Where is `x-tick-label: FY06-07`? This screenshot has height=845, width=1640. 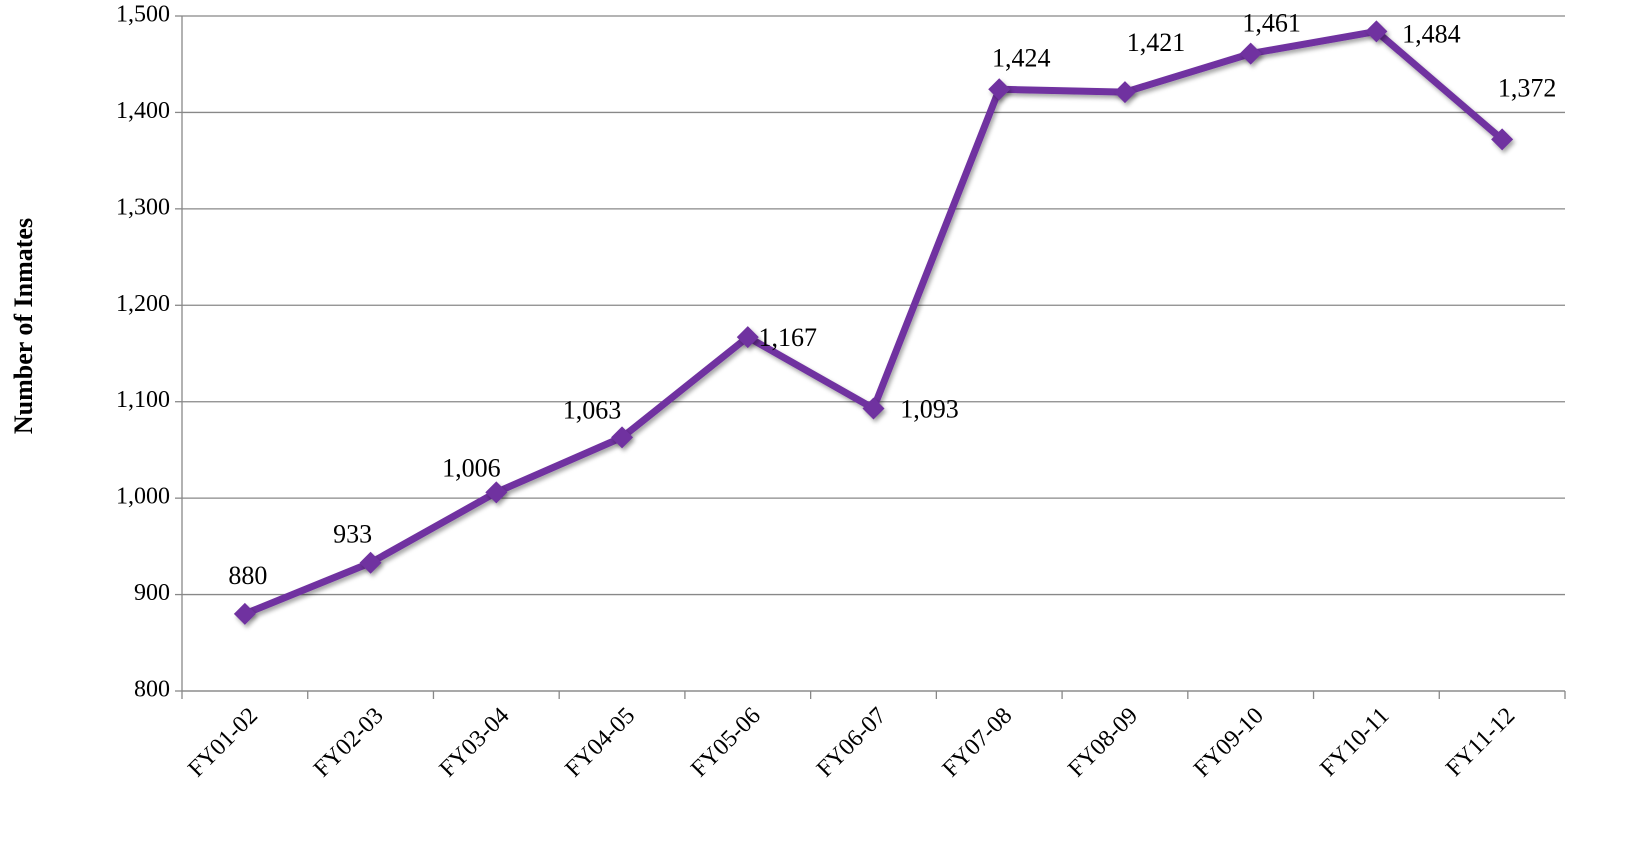
x-tick-label: FY06-07 is located at coordinates (852, 743).